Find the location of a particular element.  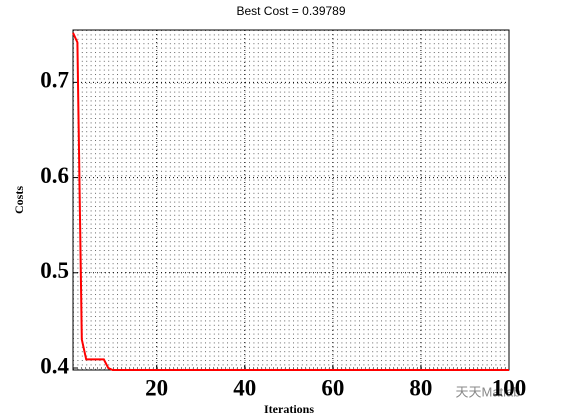

y-tick-label: 0.5 is located at coordinates (54, 270).